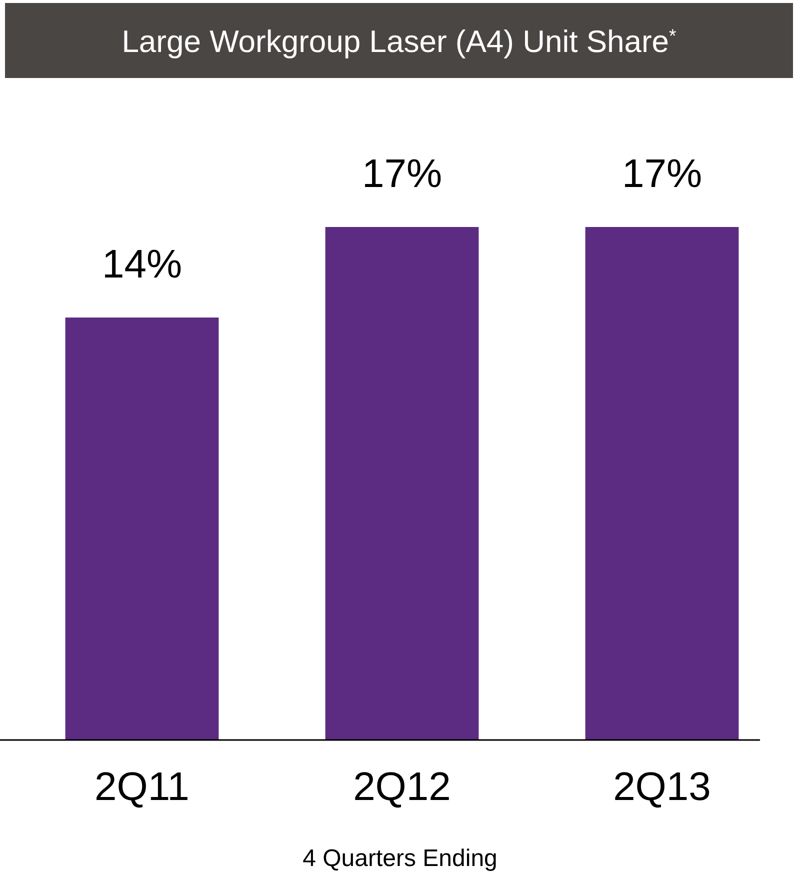  What do you see at coordinates (400, 858) in the screenshot?
I see `x-axis-title: 4 Quarters Ending` at bounding box center [400, 858].